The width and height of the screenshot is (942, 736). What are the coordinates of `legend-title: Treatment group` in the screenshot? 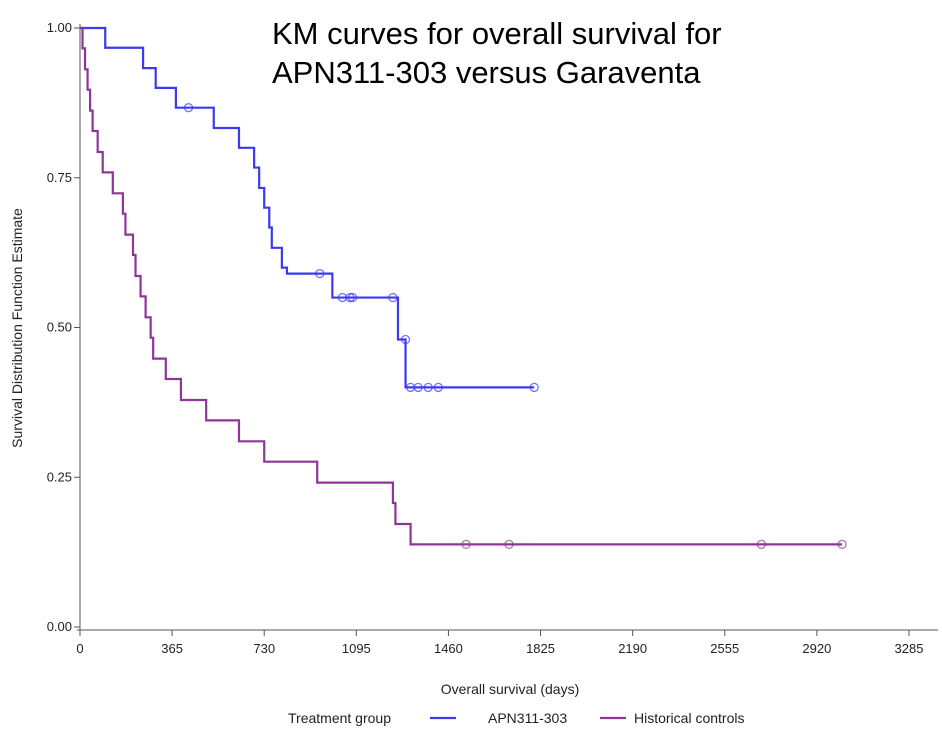 It's located at (339, 718).